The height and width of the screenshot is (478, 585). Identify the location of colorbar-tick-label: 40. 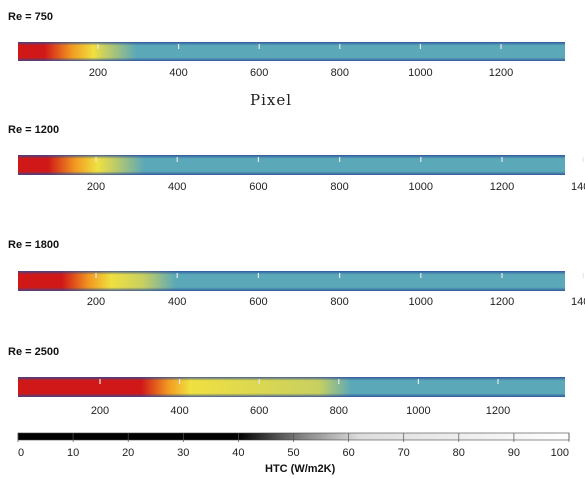
(238, 453).